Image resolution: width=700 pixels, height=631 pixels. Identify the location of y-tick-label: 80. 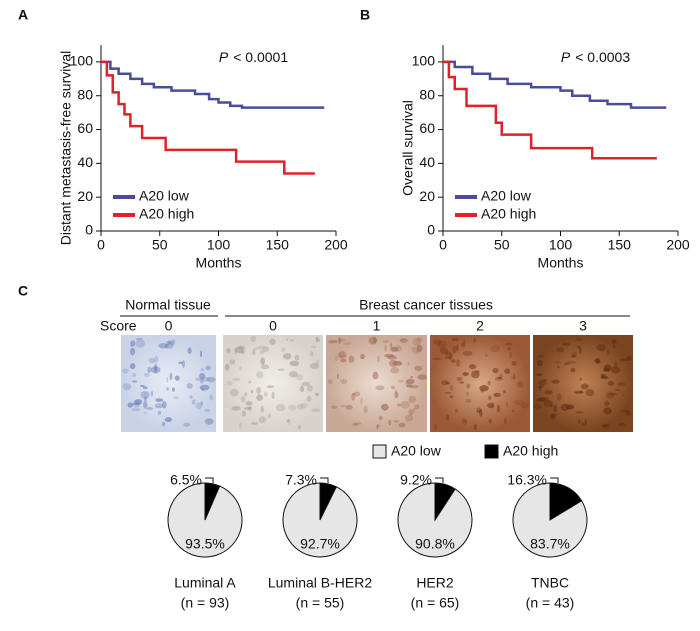
(427, 94).